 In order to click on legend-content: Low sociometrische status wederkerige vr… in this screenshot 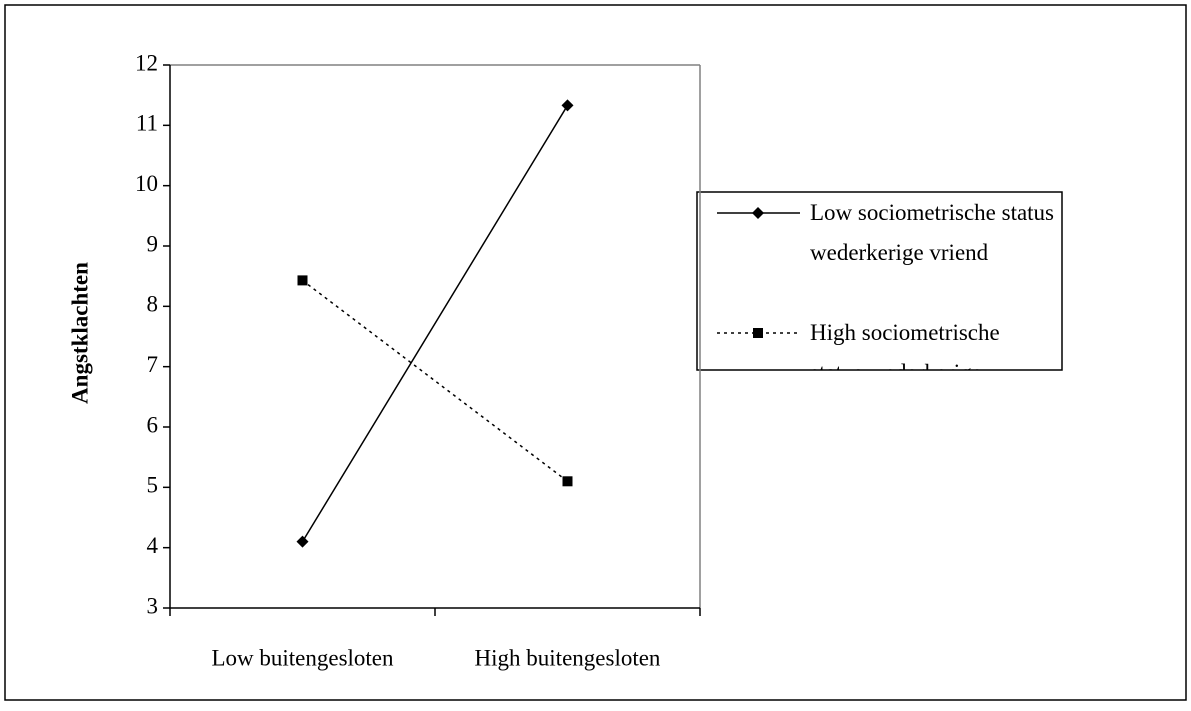, I will do `click(879, 281)`.